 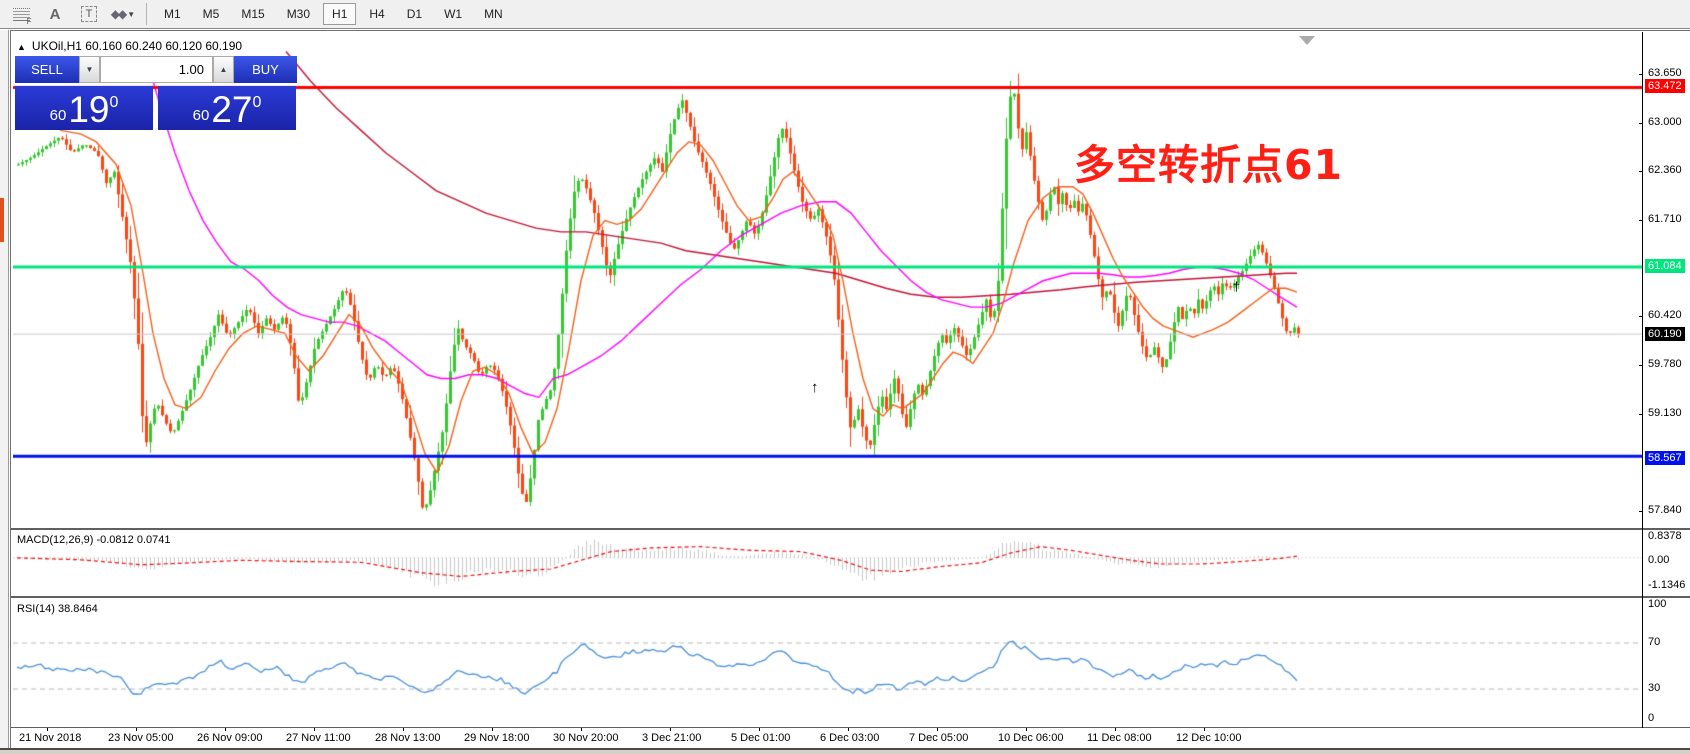 I want to click on timeframe-button-d1: D1, so click(x=414, y=14).